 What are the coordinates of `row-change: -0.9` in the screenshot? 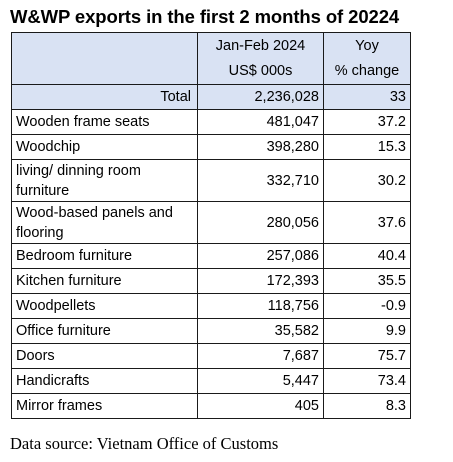 It's located at (367, 306).